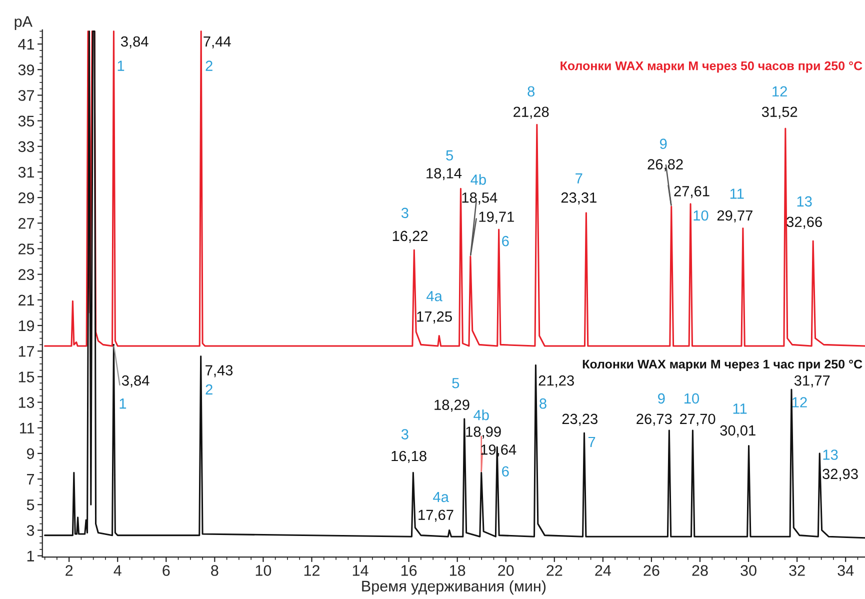 The image size is (865, 599). I want to click on y-tick-label: 41, so click(26, 44).